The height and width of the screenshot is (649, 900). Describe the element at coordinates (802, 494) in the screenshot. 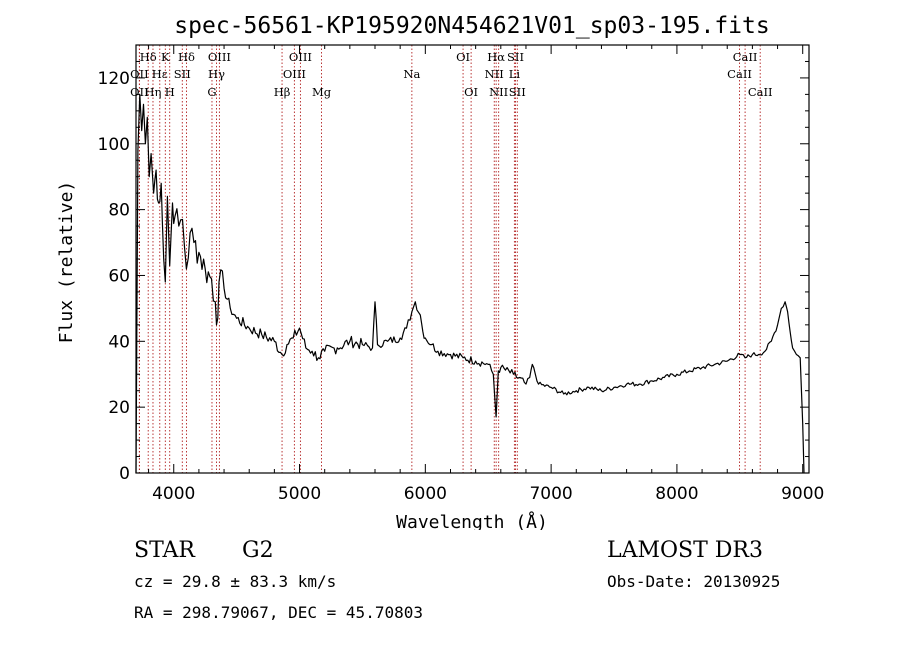

I see `x-tick-label: 9000` at that location.